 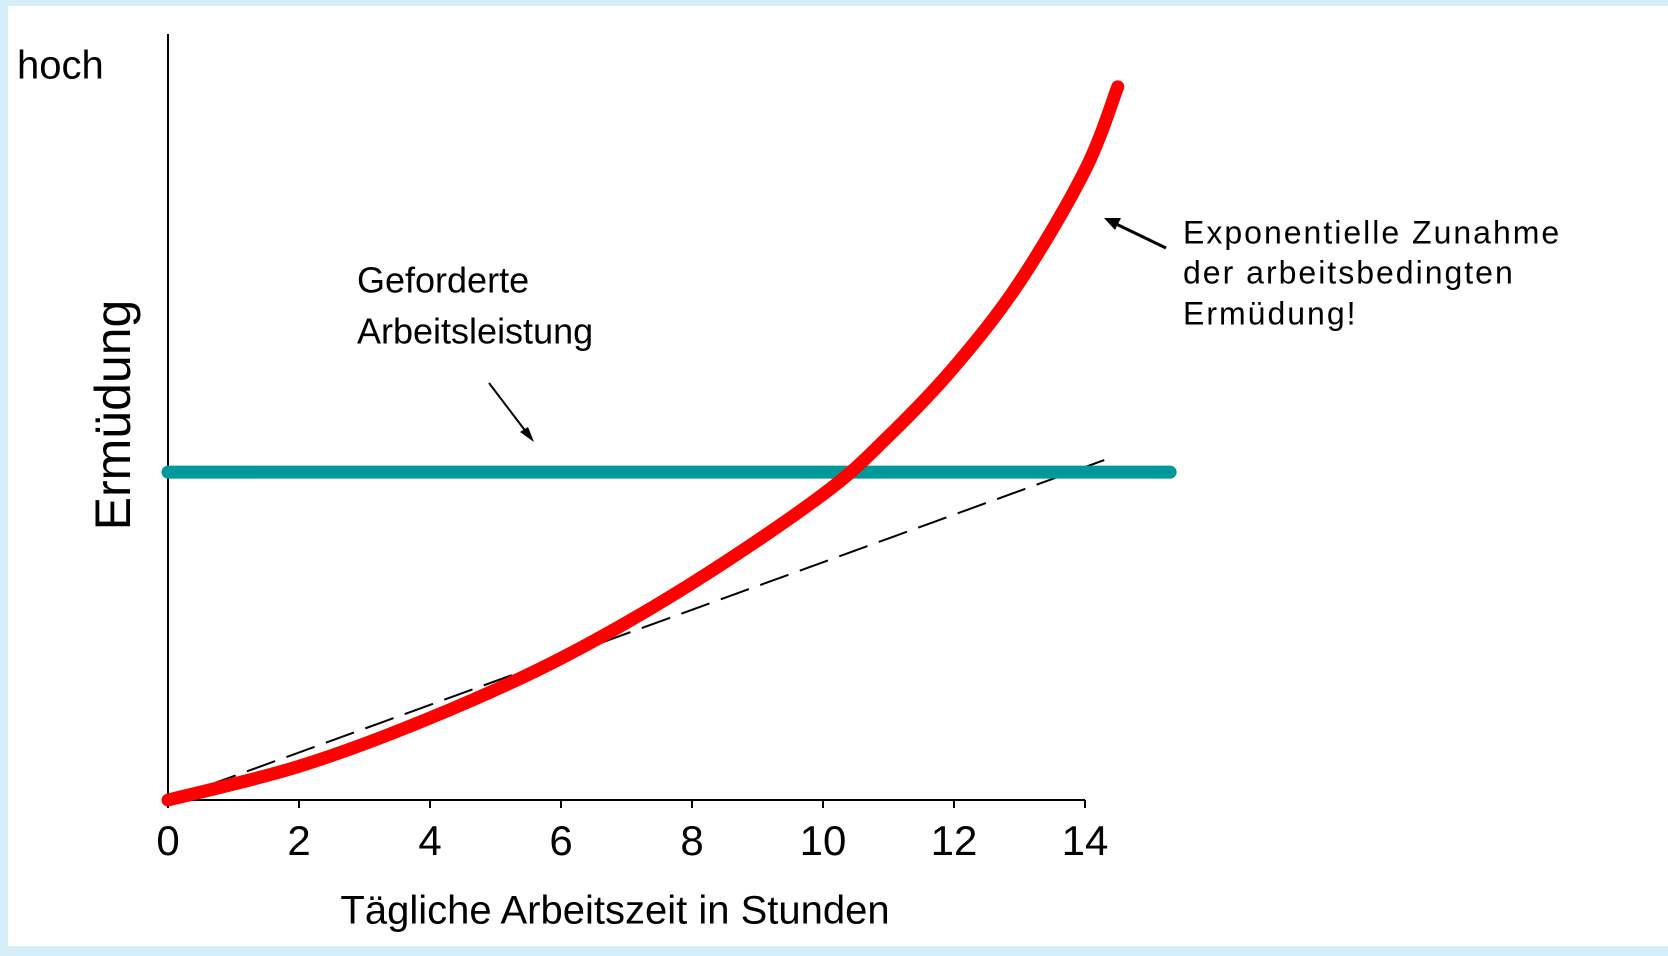 What do you see at coordinates (691, 840) in the screenshot?
I see `x-tick-label: 8` at bounding box center [691, 840].